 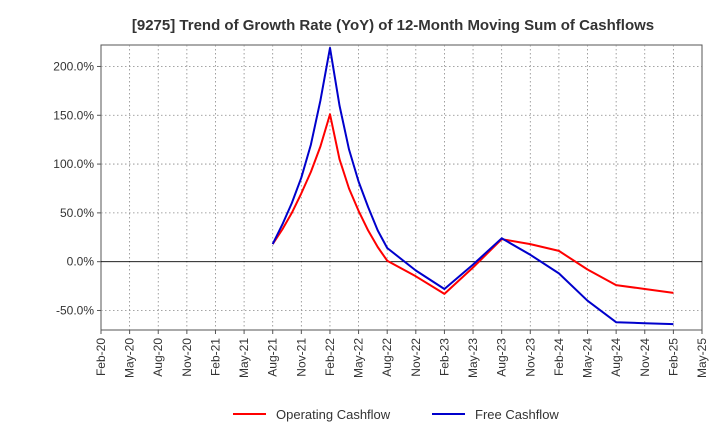 What do you see at coordinates (77, 213) in the screenshot?
I see `y-tick-label: 50.0%` at bounding box center [77, 213].